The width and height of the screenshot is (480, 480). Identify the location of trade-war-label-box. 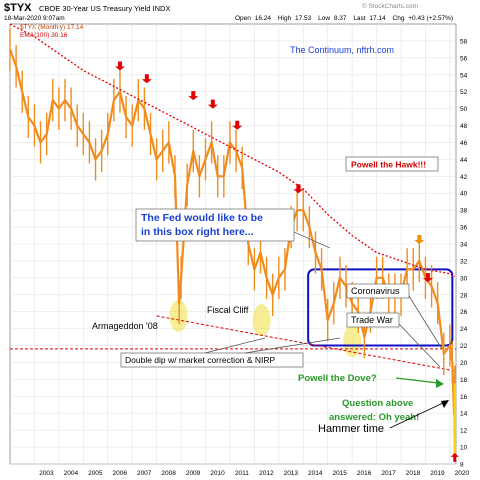
(373, 320).